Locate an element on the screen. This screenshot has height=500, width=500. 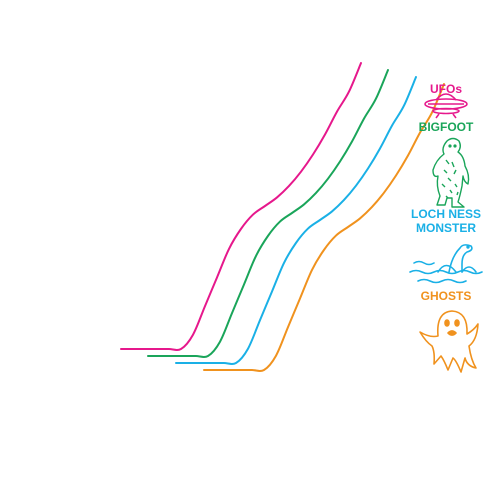
legend-label-ghosts: GHOSTS is located at coordinates (446, 296).